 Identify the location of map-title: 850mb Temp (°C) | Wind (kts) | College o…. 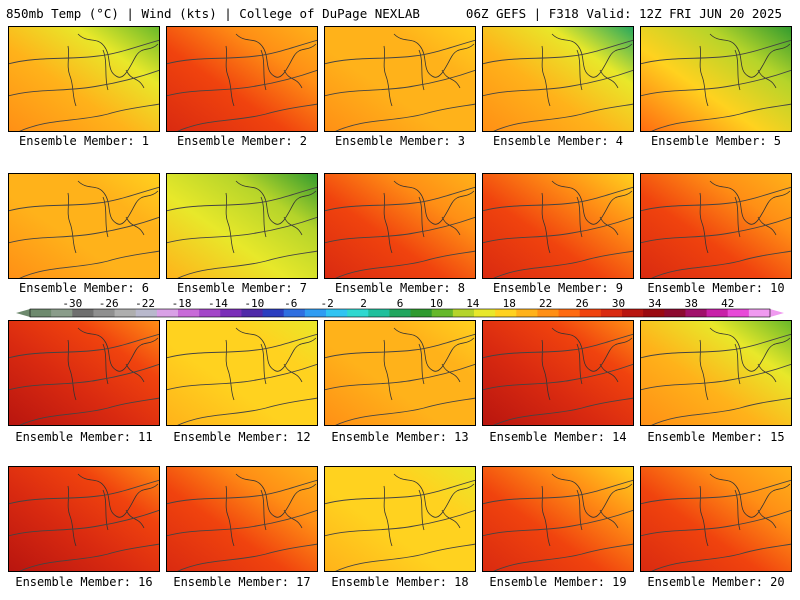
(213, 13).